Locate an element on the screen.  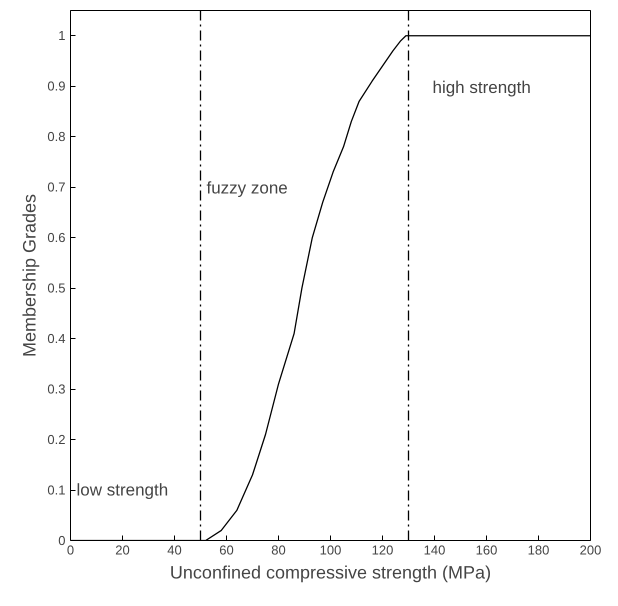
x-tick-label: 20 is located at coordinates (122, 550).